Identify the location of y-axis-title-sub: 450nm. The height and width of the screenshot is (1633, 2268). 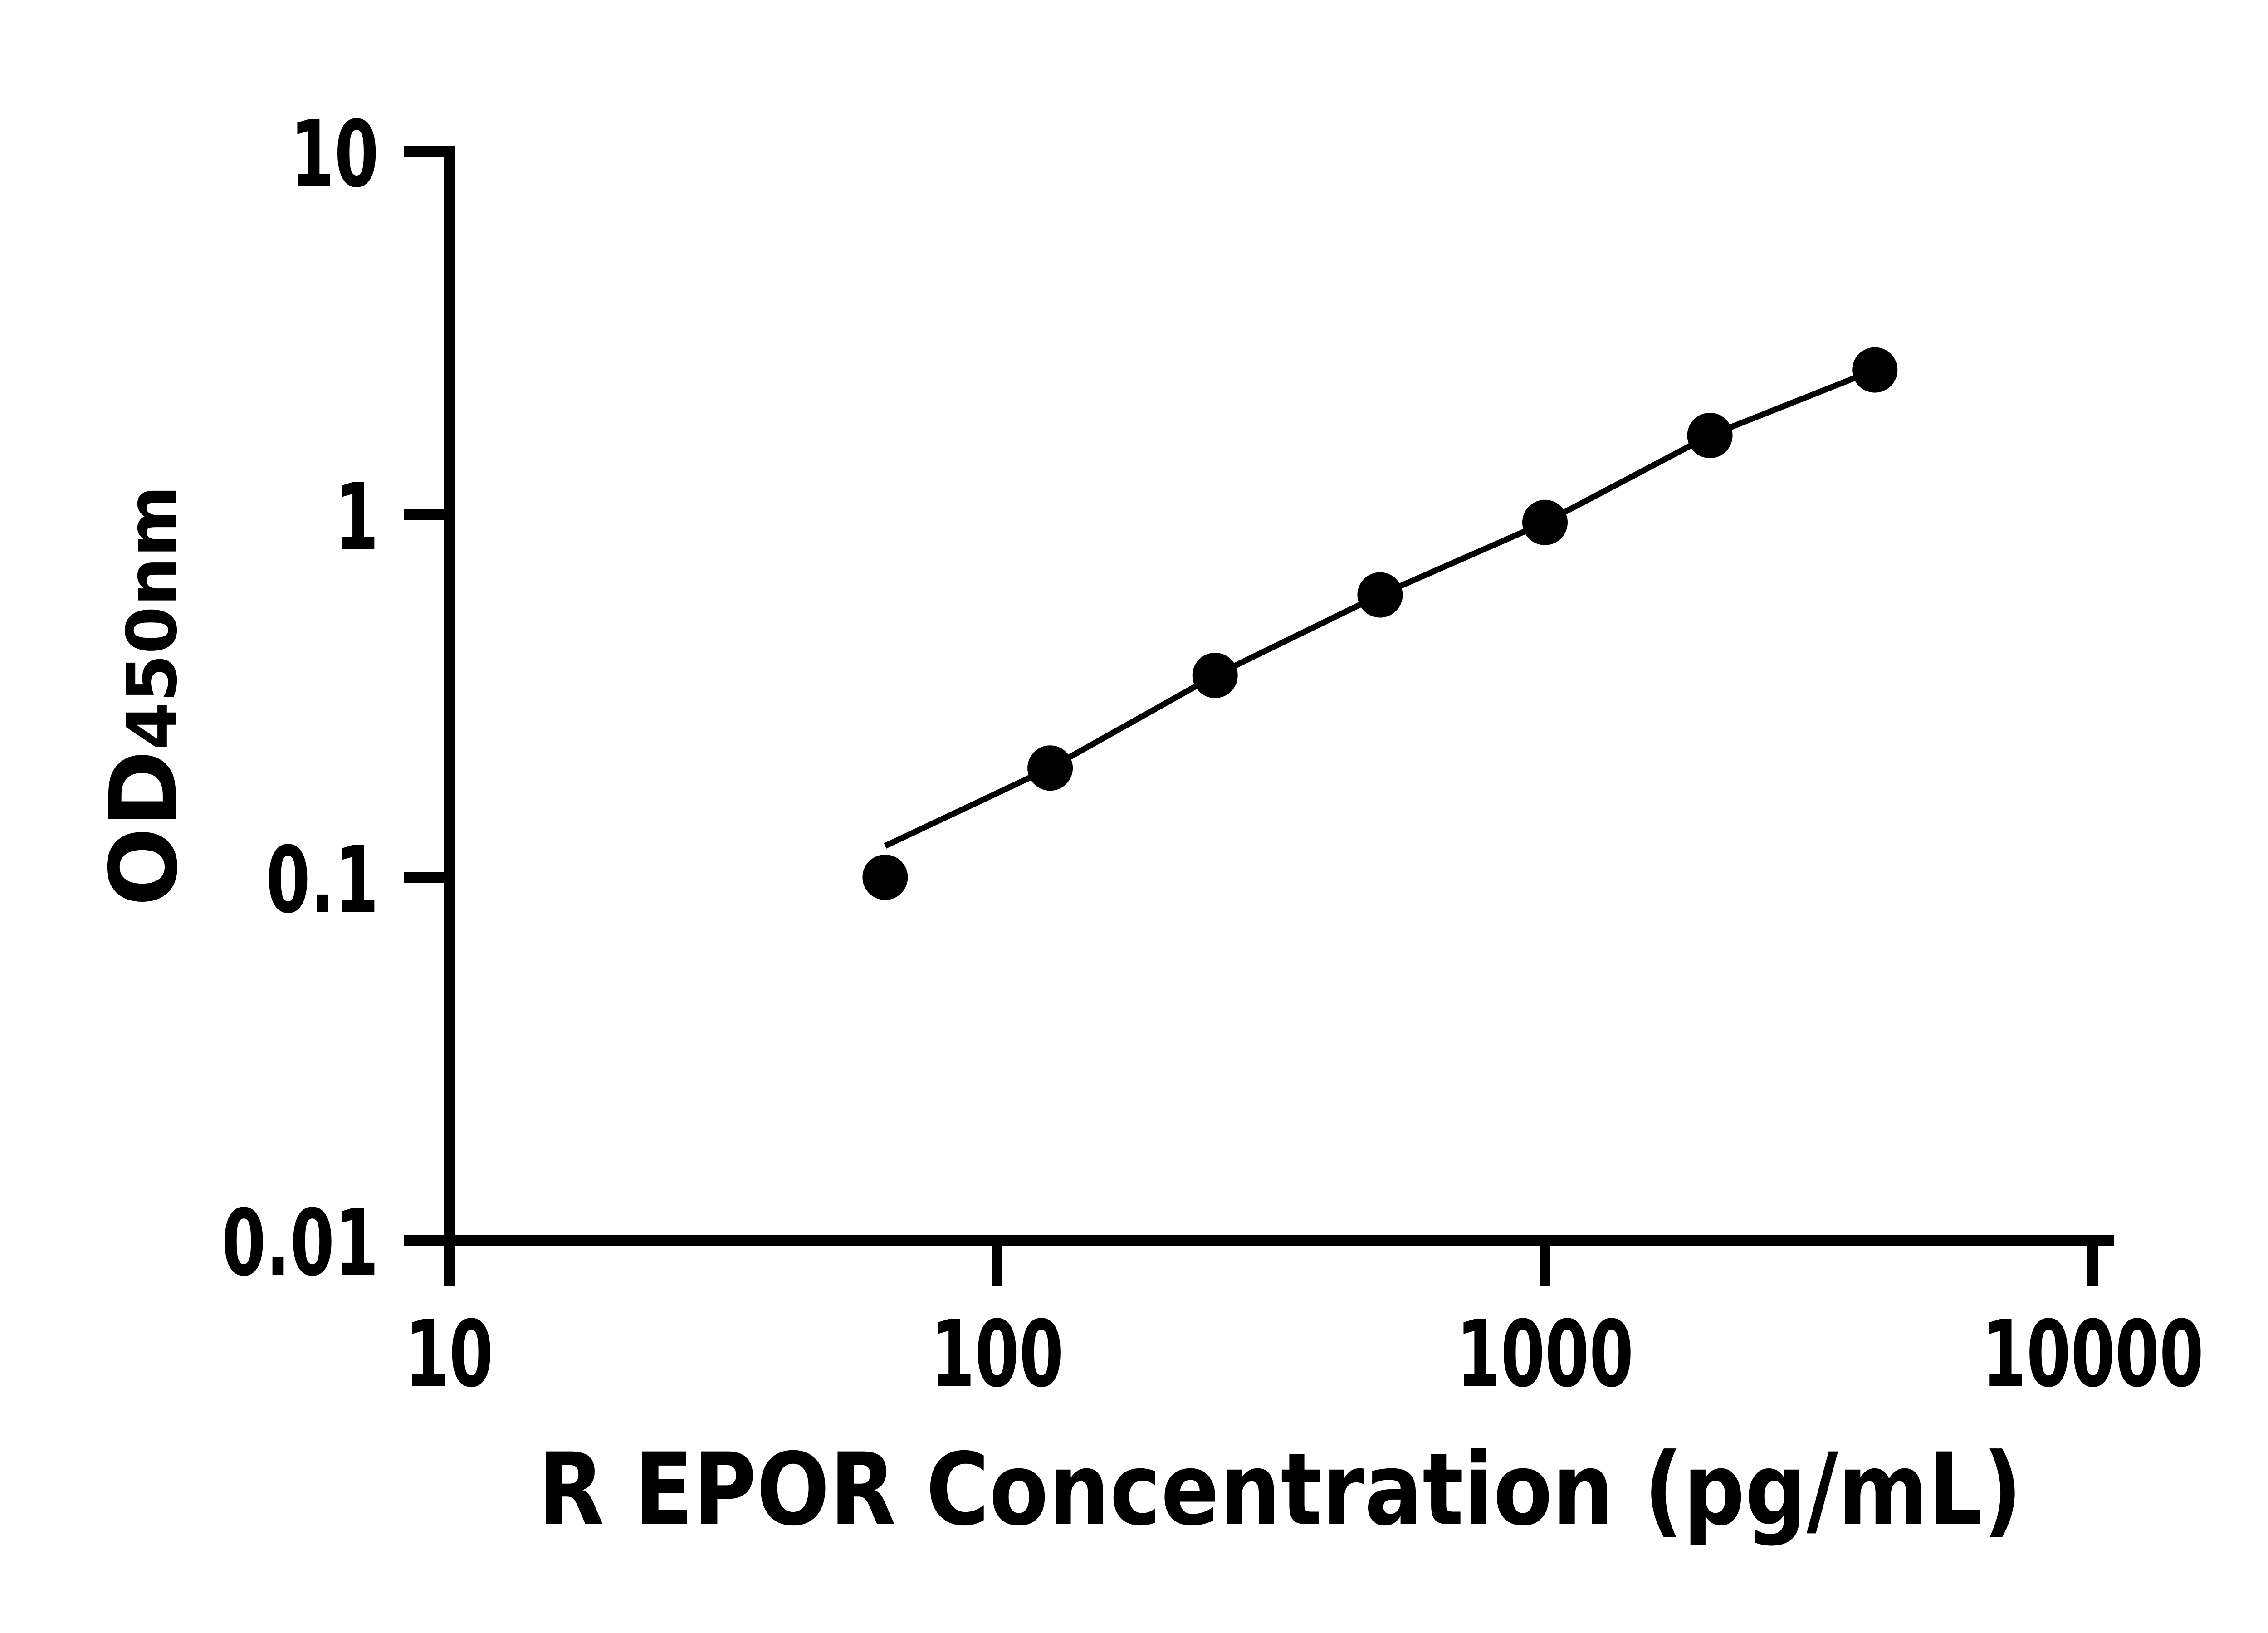
(152, 617).